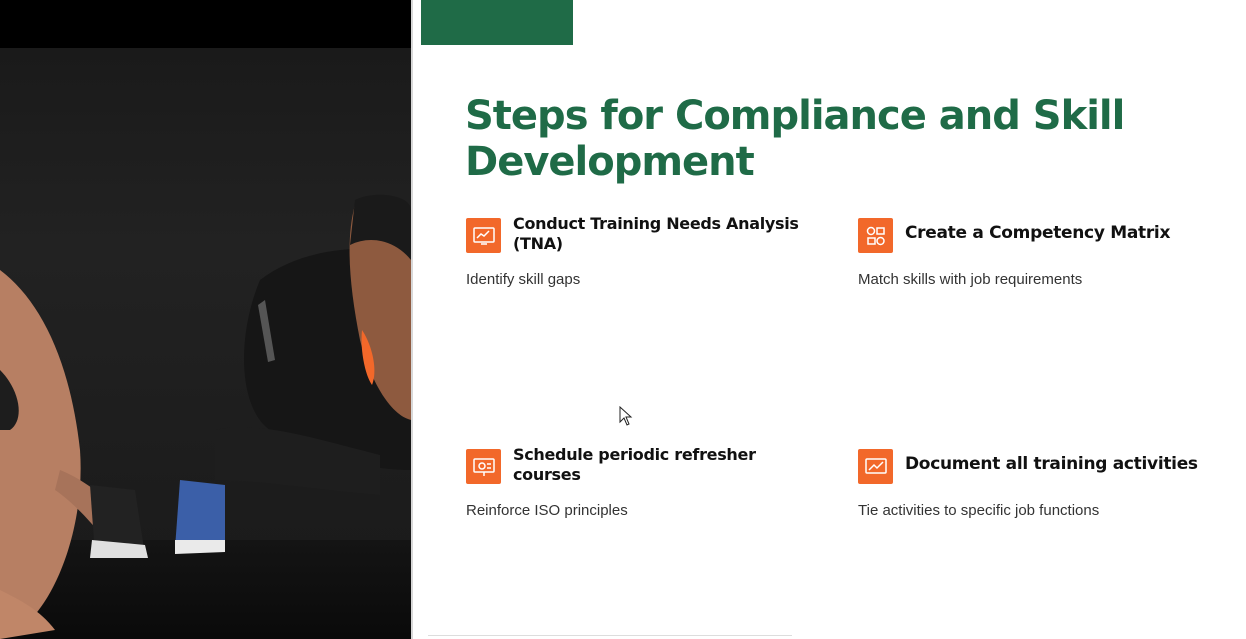 The width and height of the screenshot is (1246, 639). Describe the element at coordinates (875, 235) in the screenshot. I see `matrix-icon` at that location.